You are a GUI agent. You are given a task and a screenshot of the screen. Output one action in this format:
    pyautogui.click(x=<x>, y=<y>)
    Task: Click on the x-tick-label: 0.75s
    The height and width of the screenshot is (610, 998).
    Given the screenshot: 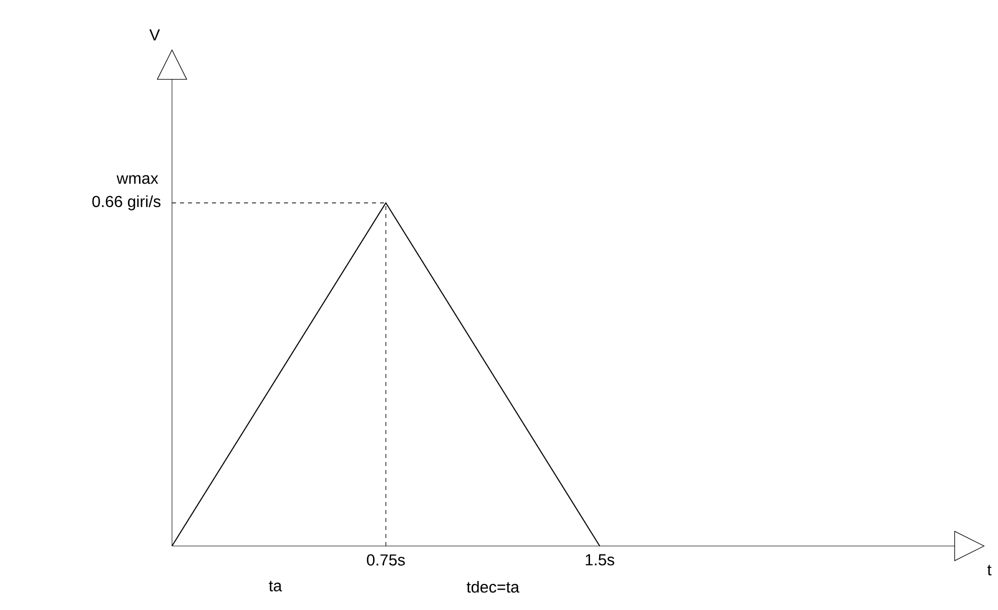 What is the action you would take?
    pyautogui.click(x=385, y=560)
    